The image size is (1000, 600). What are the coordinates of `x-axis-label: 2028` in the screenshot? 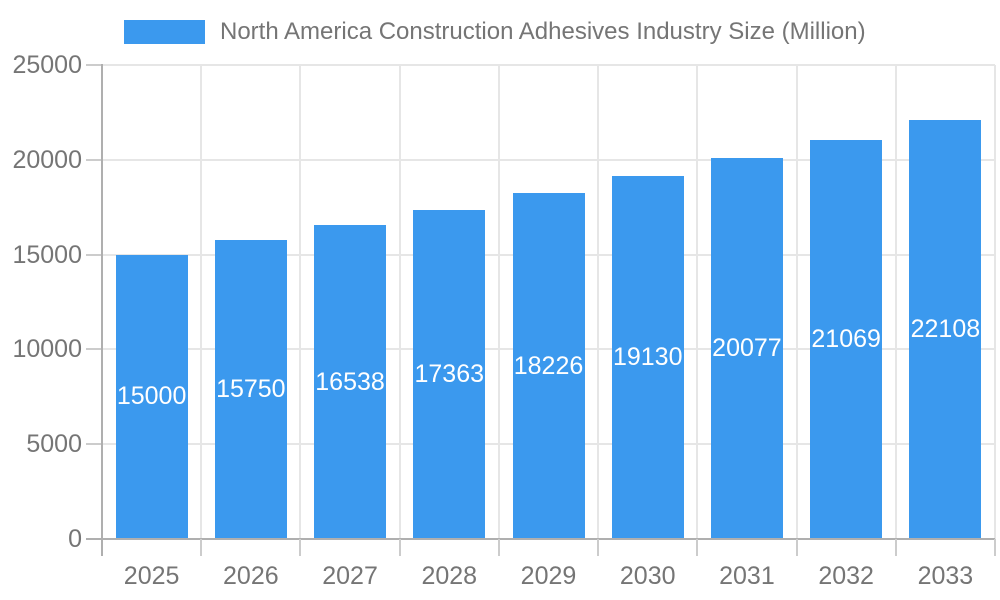 It's located at (449, 576).